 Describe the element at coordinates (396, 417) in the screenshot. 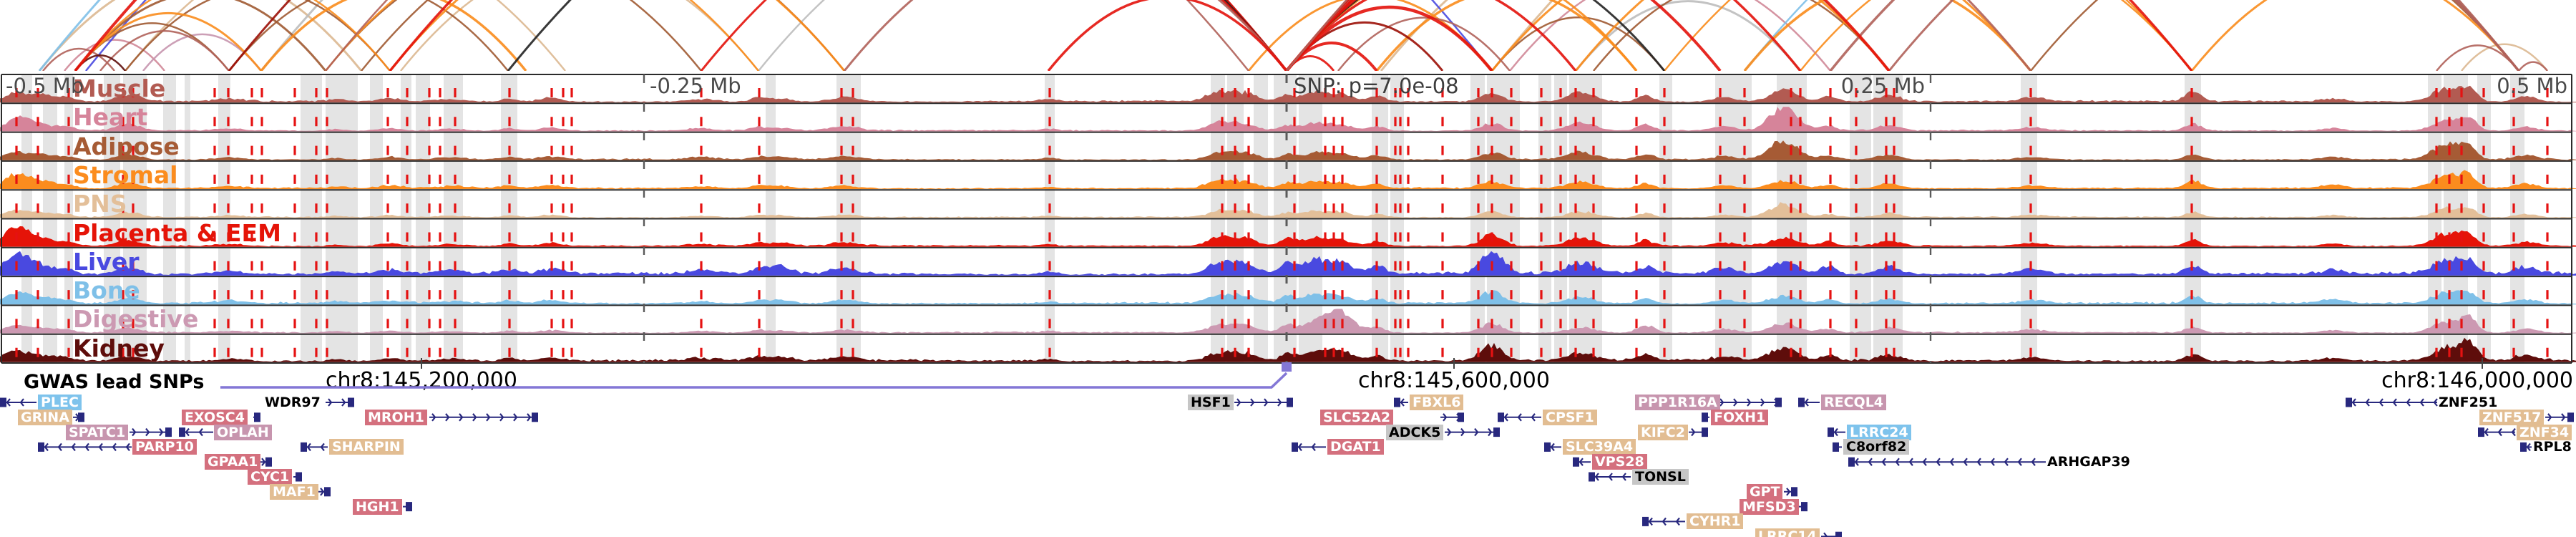

I see `gene-label-MROH1: MROH1` at that location.